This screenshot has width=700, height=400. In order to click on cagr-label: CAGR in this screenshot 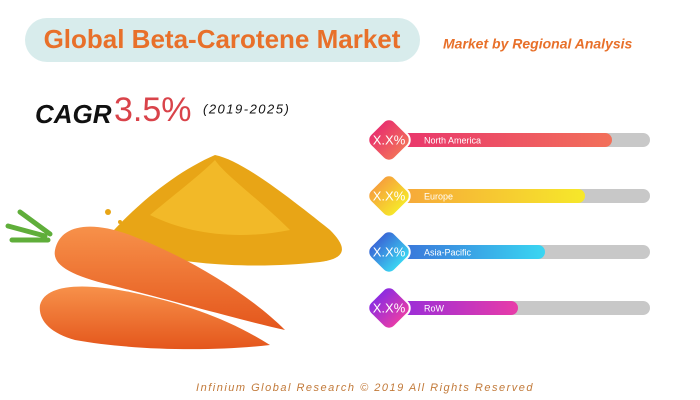, I will do `click(73, 114)`.